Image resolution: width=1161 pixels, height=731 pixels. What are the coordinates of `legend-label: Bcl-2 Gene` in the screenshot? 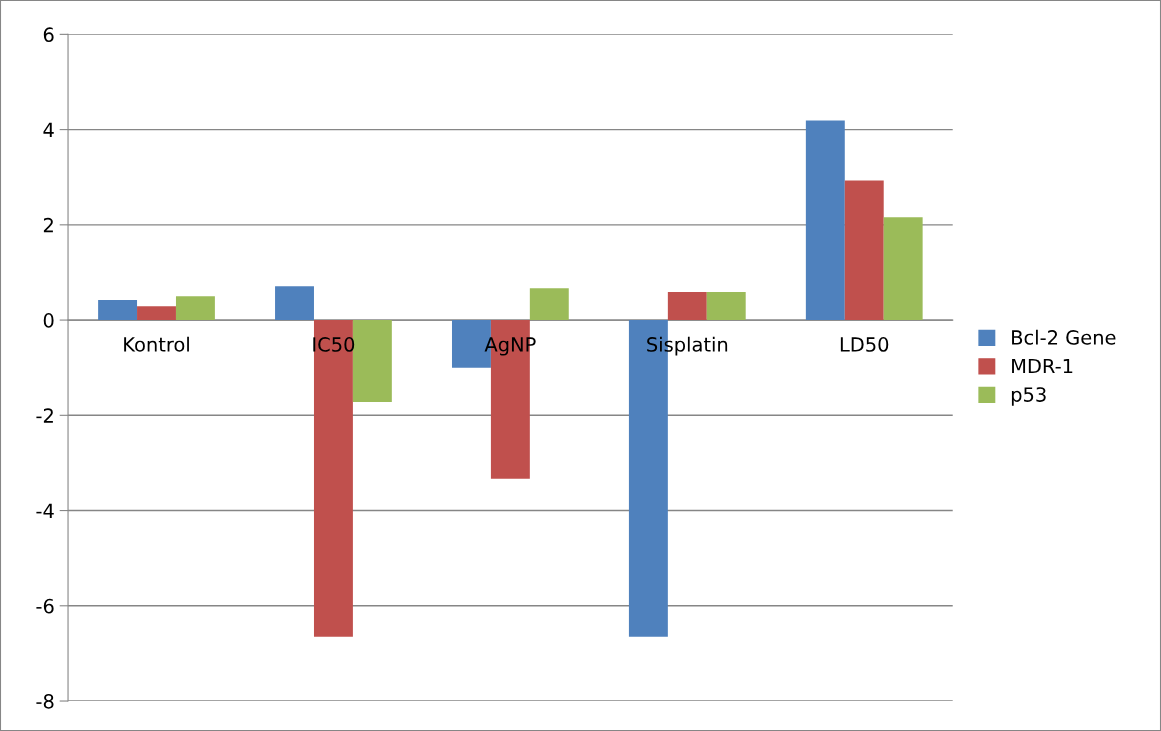 It's located at (1064, 337).